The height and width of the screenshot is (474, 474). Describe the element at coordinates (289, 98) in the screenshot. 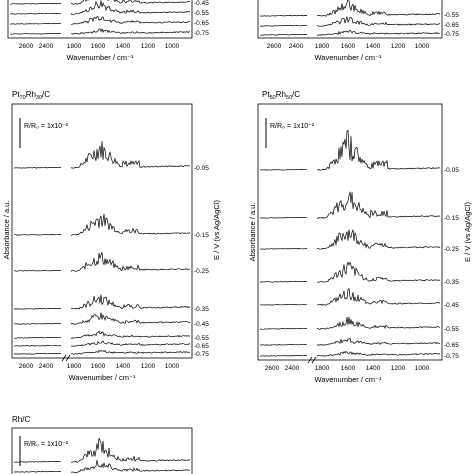

I see `panel-title-sub2: 50` at that location.